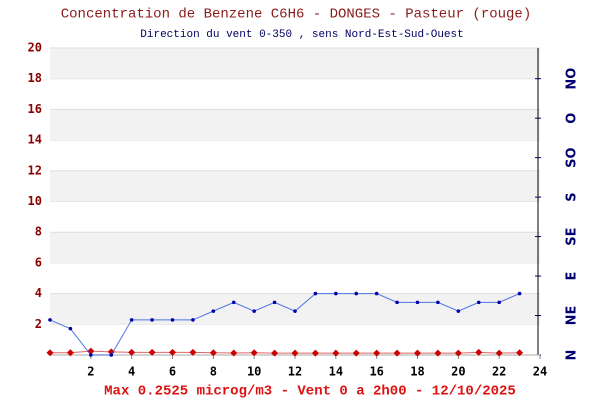 This screenshot has width=600, height=400. I want to click on x-tick-label: 4, so click(131, 372).